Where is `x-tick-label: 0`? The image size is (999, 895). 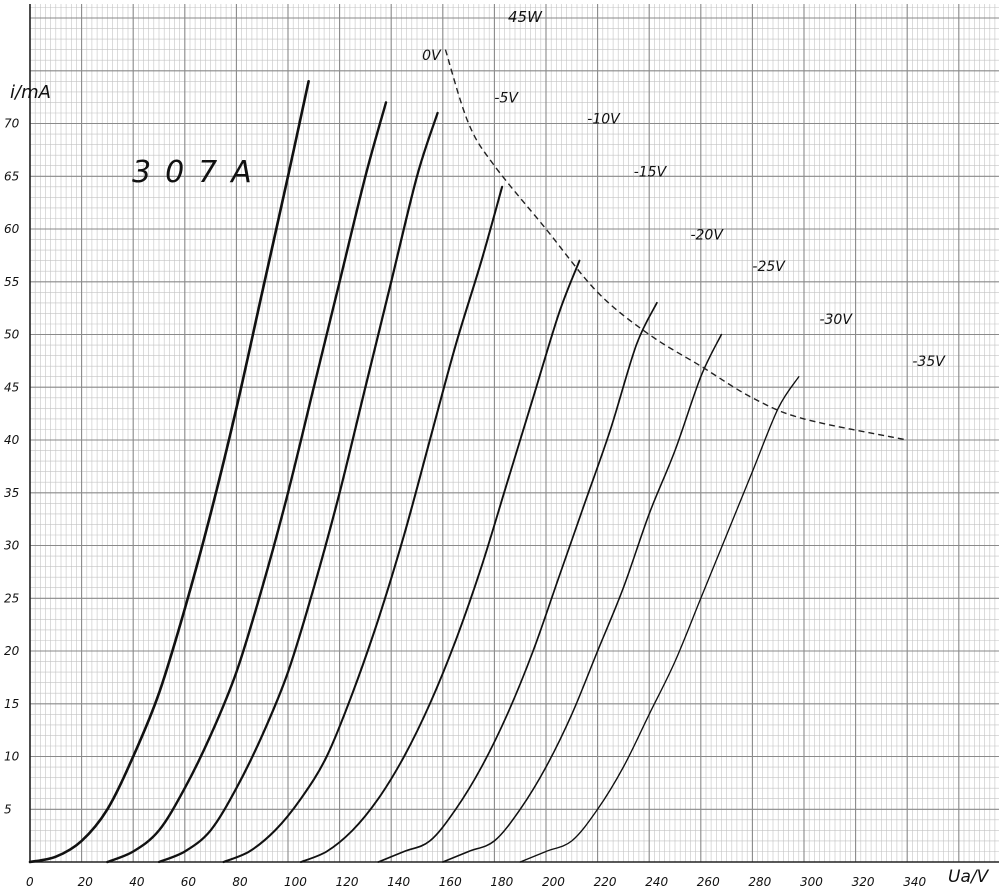
x-tick-label: 0 is located at coordinates (30, 882).